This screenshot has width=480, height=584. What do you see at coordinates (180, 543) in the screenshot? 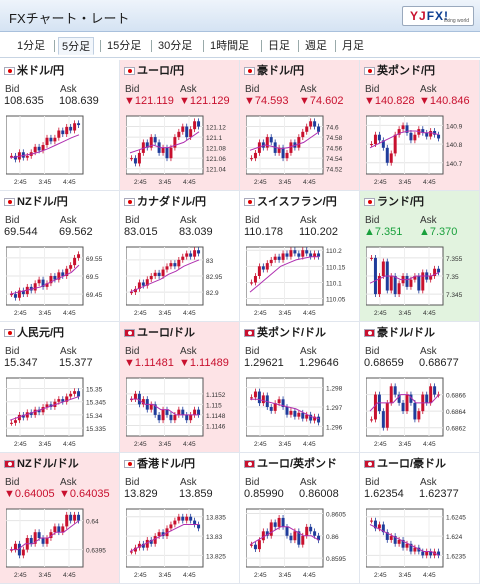
I see `mini-chart: 13.835 13.83 13.825 2:45 3:45 4:45` at bounding box center [180, 543].